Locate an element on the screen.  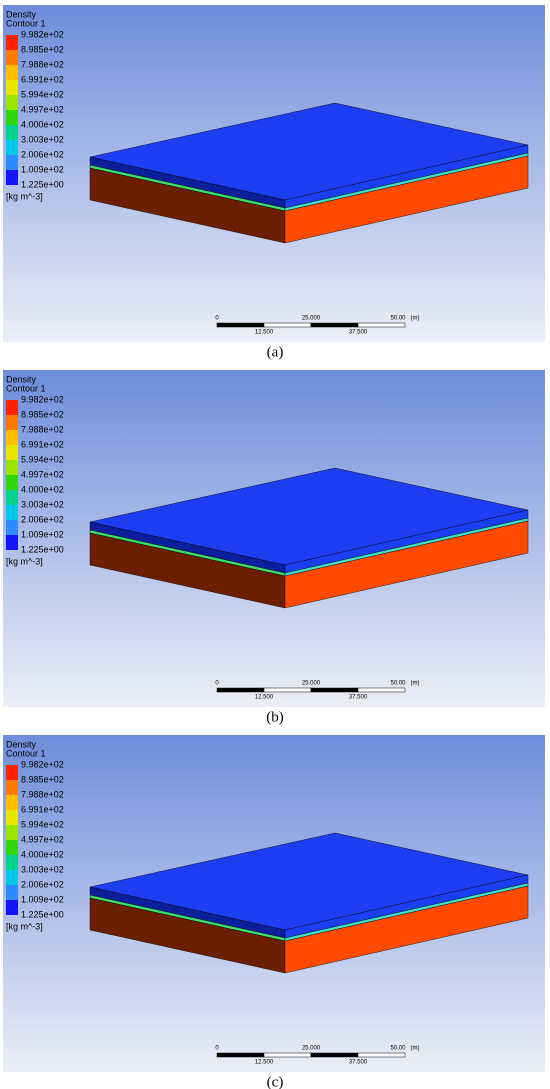
caption: (b) is located at coordinates (275, 717).